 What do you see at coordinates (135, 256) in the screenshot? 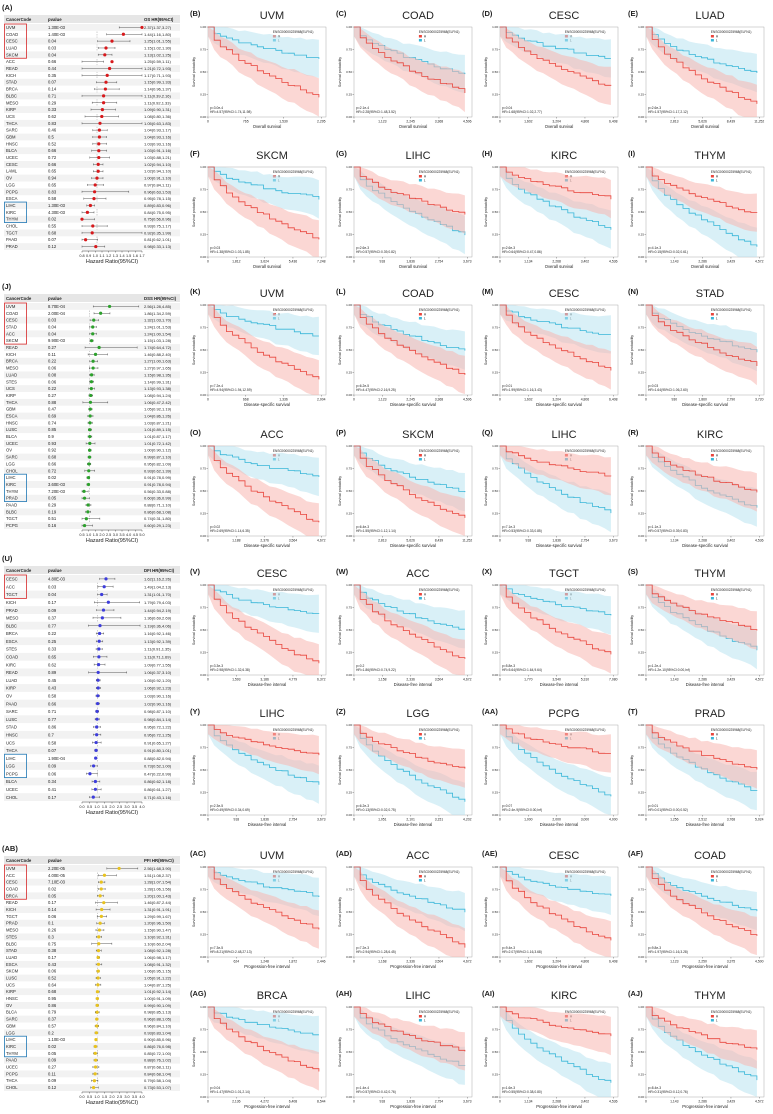
I see `x-tick-label: 1.6` at bounding box center [135, 256].